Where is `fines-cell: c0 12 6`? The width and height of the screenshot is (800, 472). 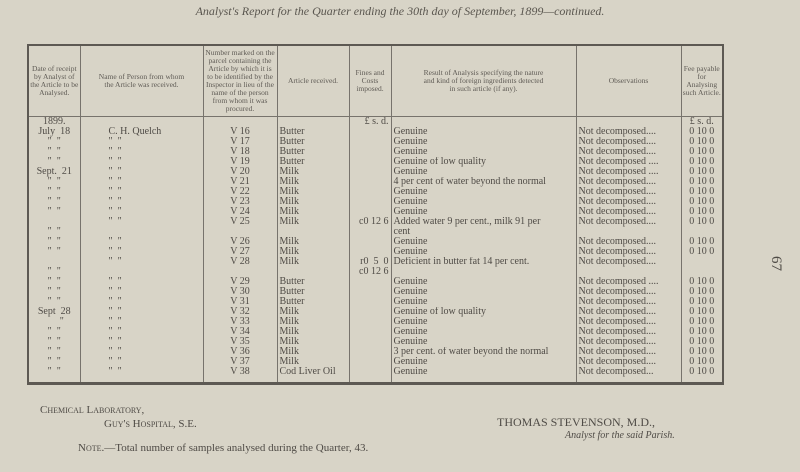
fines-cell: c0 12 6 is located at coordinates (370, 222).